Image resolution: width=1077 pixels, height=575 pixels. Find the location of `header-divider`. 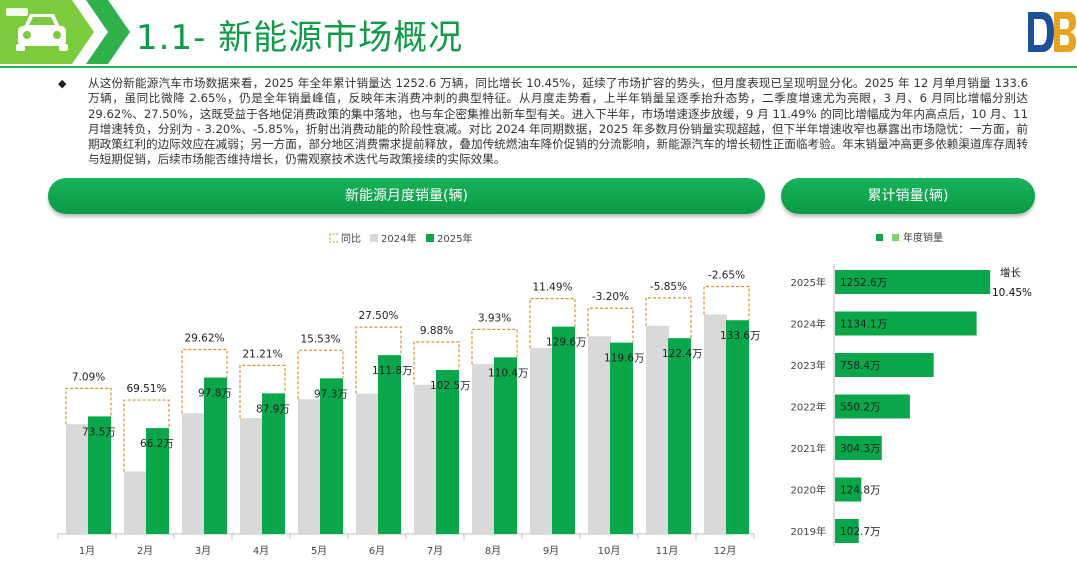

header-divider is located at coordinates (538, 67).